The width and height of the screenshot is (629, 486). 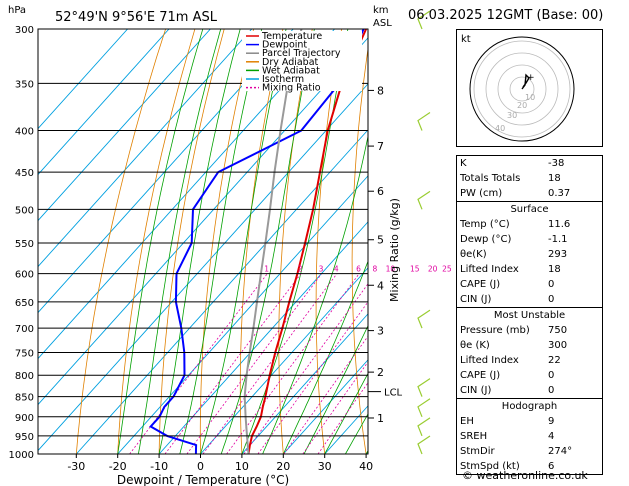 What do you see at coordinates (336, 269) in the screenshot?
I see `mixing-ratio-label: 4` at bounding box center [336, 269].